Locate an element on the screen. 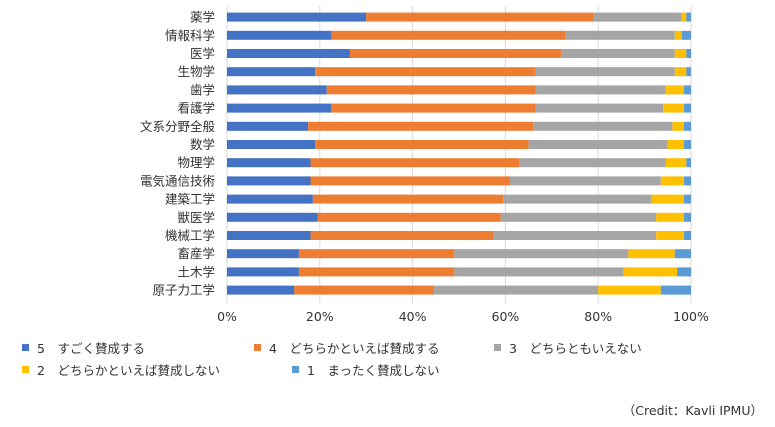 The image size is (775, 427). credit-text: （Credit：Kavli IPMU） is located at coordinates (692, 410).